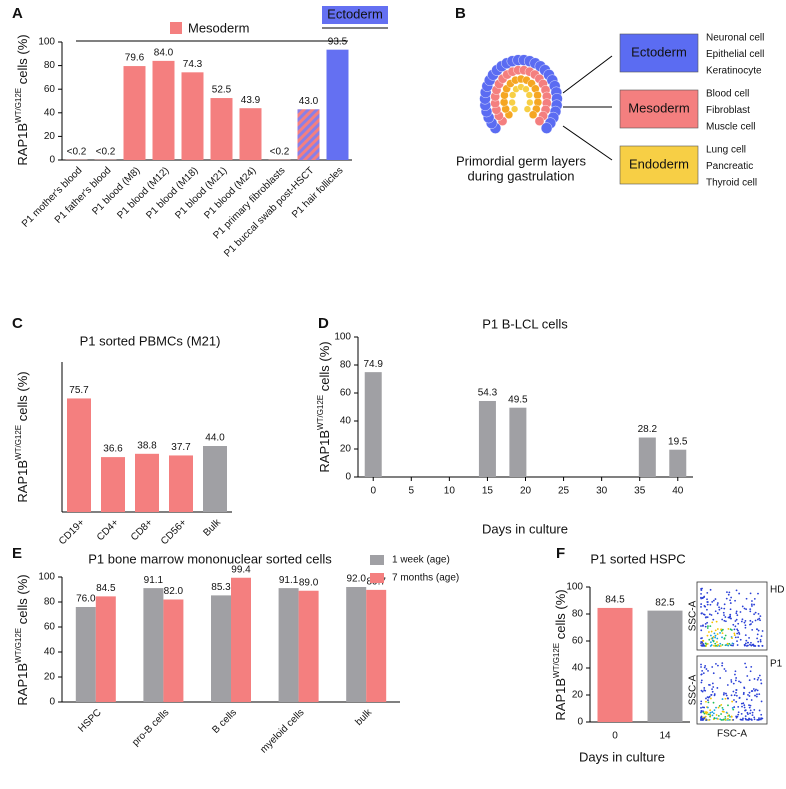 The height and width of the screenshot is (789, 786). Describe the element at coordinates (150, 727) in the screenshot. I see `x-tick-label: pro-B cells` at that location.